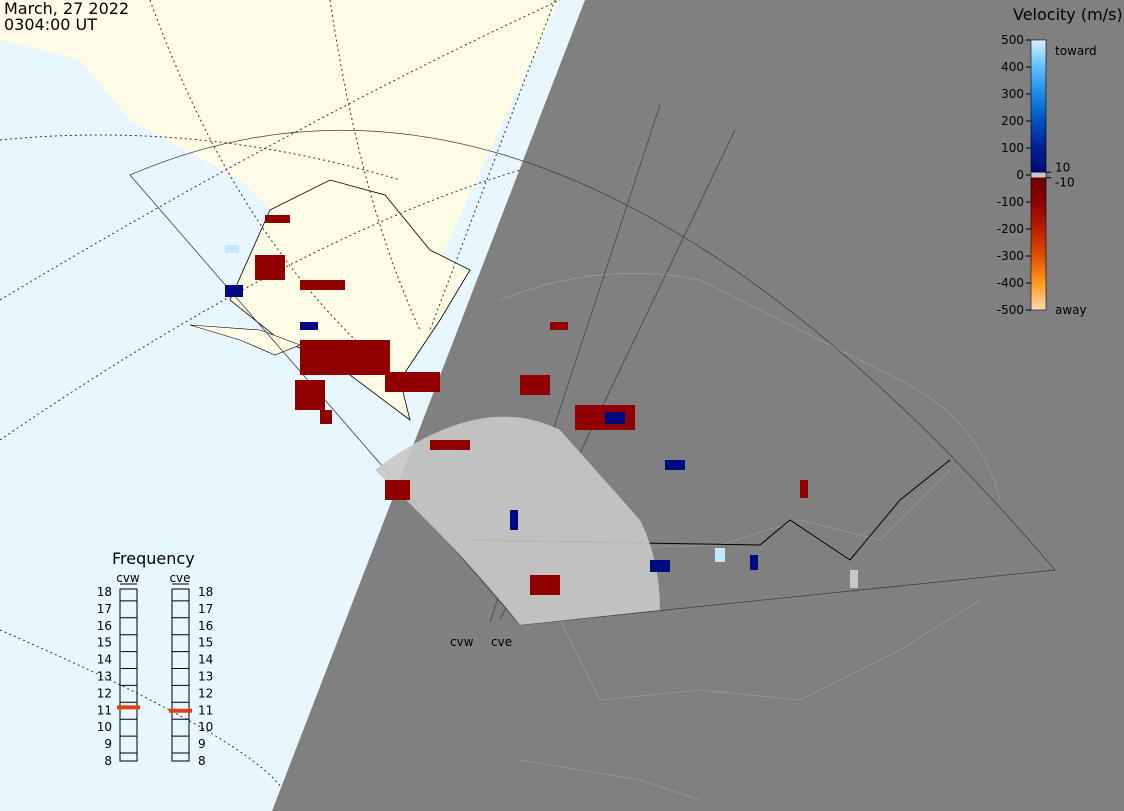 This screenshot has width=1124, height=811. I want to click on peninsula, so click(245, 340).